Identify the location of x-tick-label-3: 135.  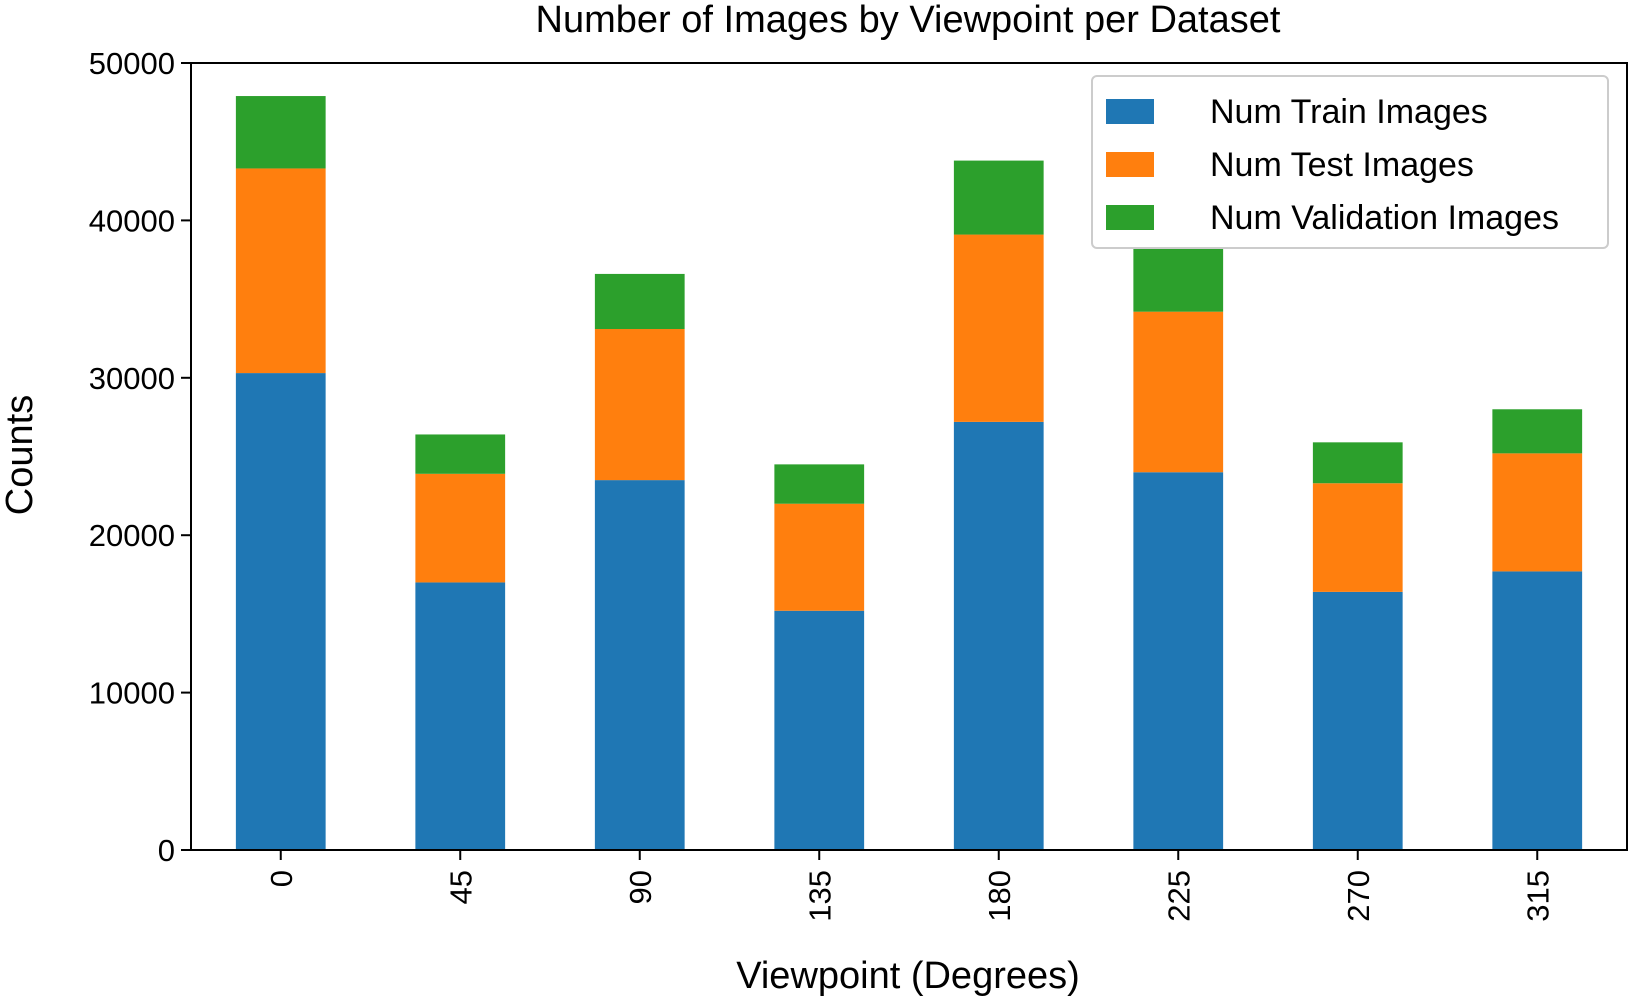
(819, 896).